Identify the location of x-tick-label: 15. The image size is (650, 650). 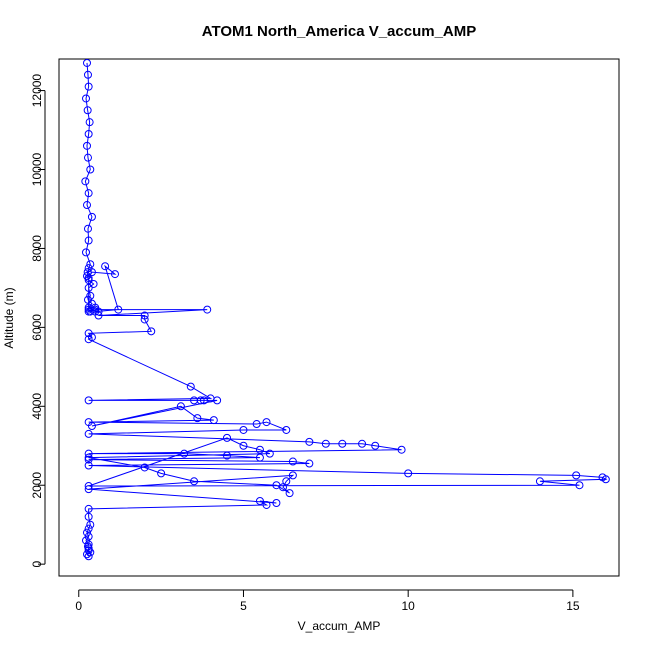
(573, 606).